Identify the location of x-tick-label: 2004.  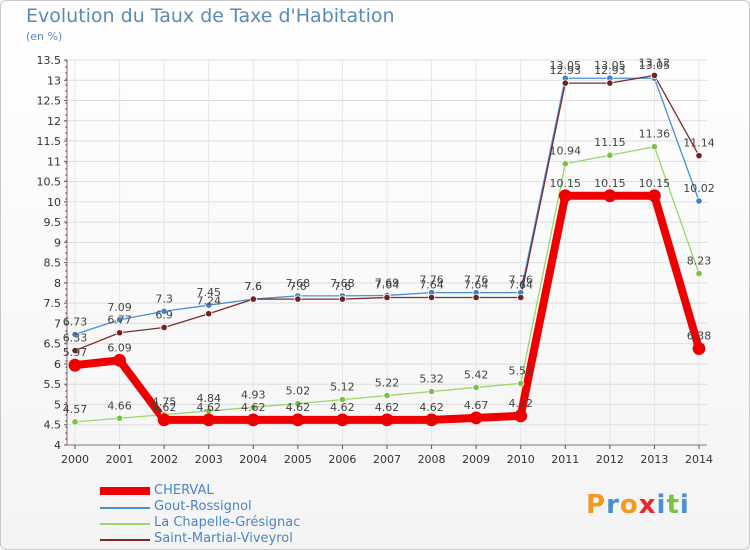
(253, 459).